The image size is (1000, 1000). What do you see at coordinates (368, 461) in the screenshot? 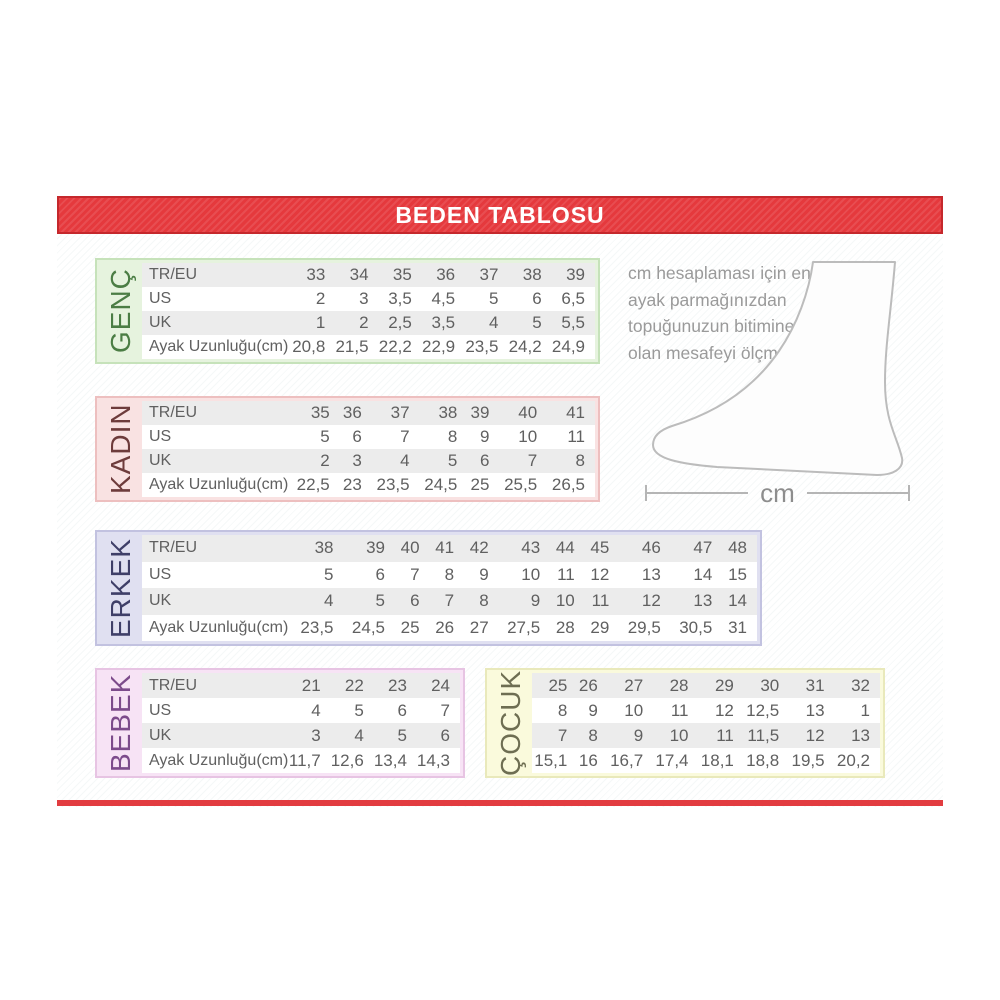
I see `table-row: UK 2 3 4 5 6 7 8` at bounding box center [368, 461].